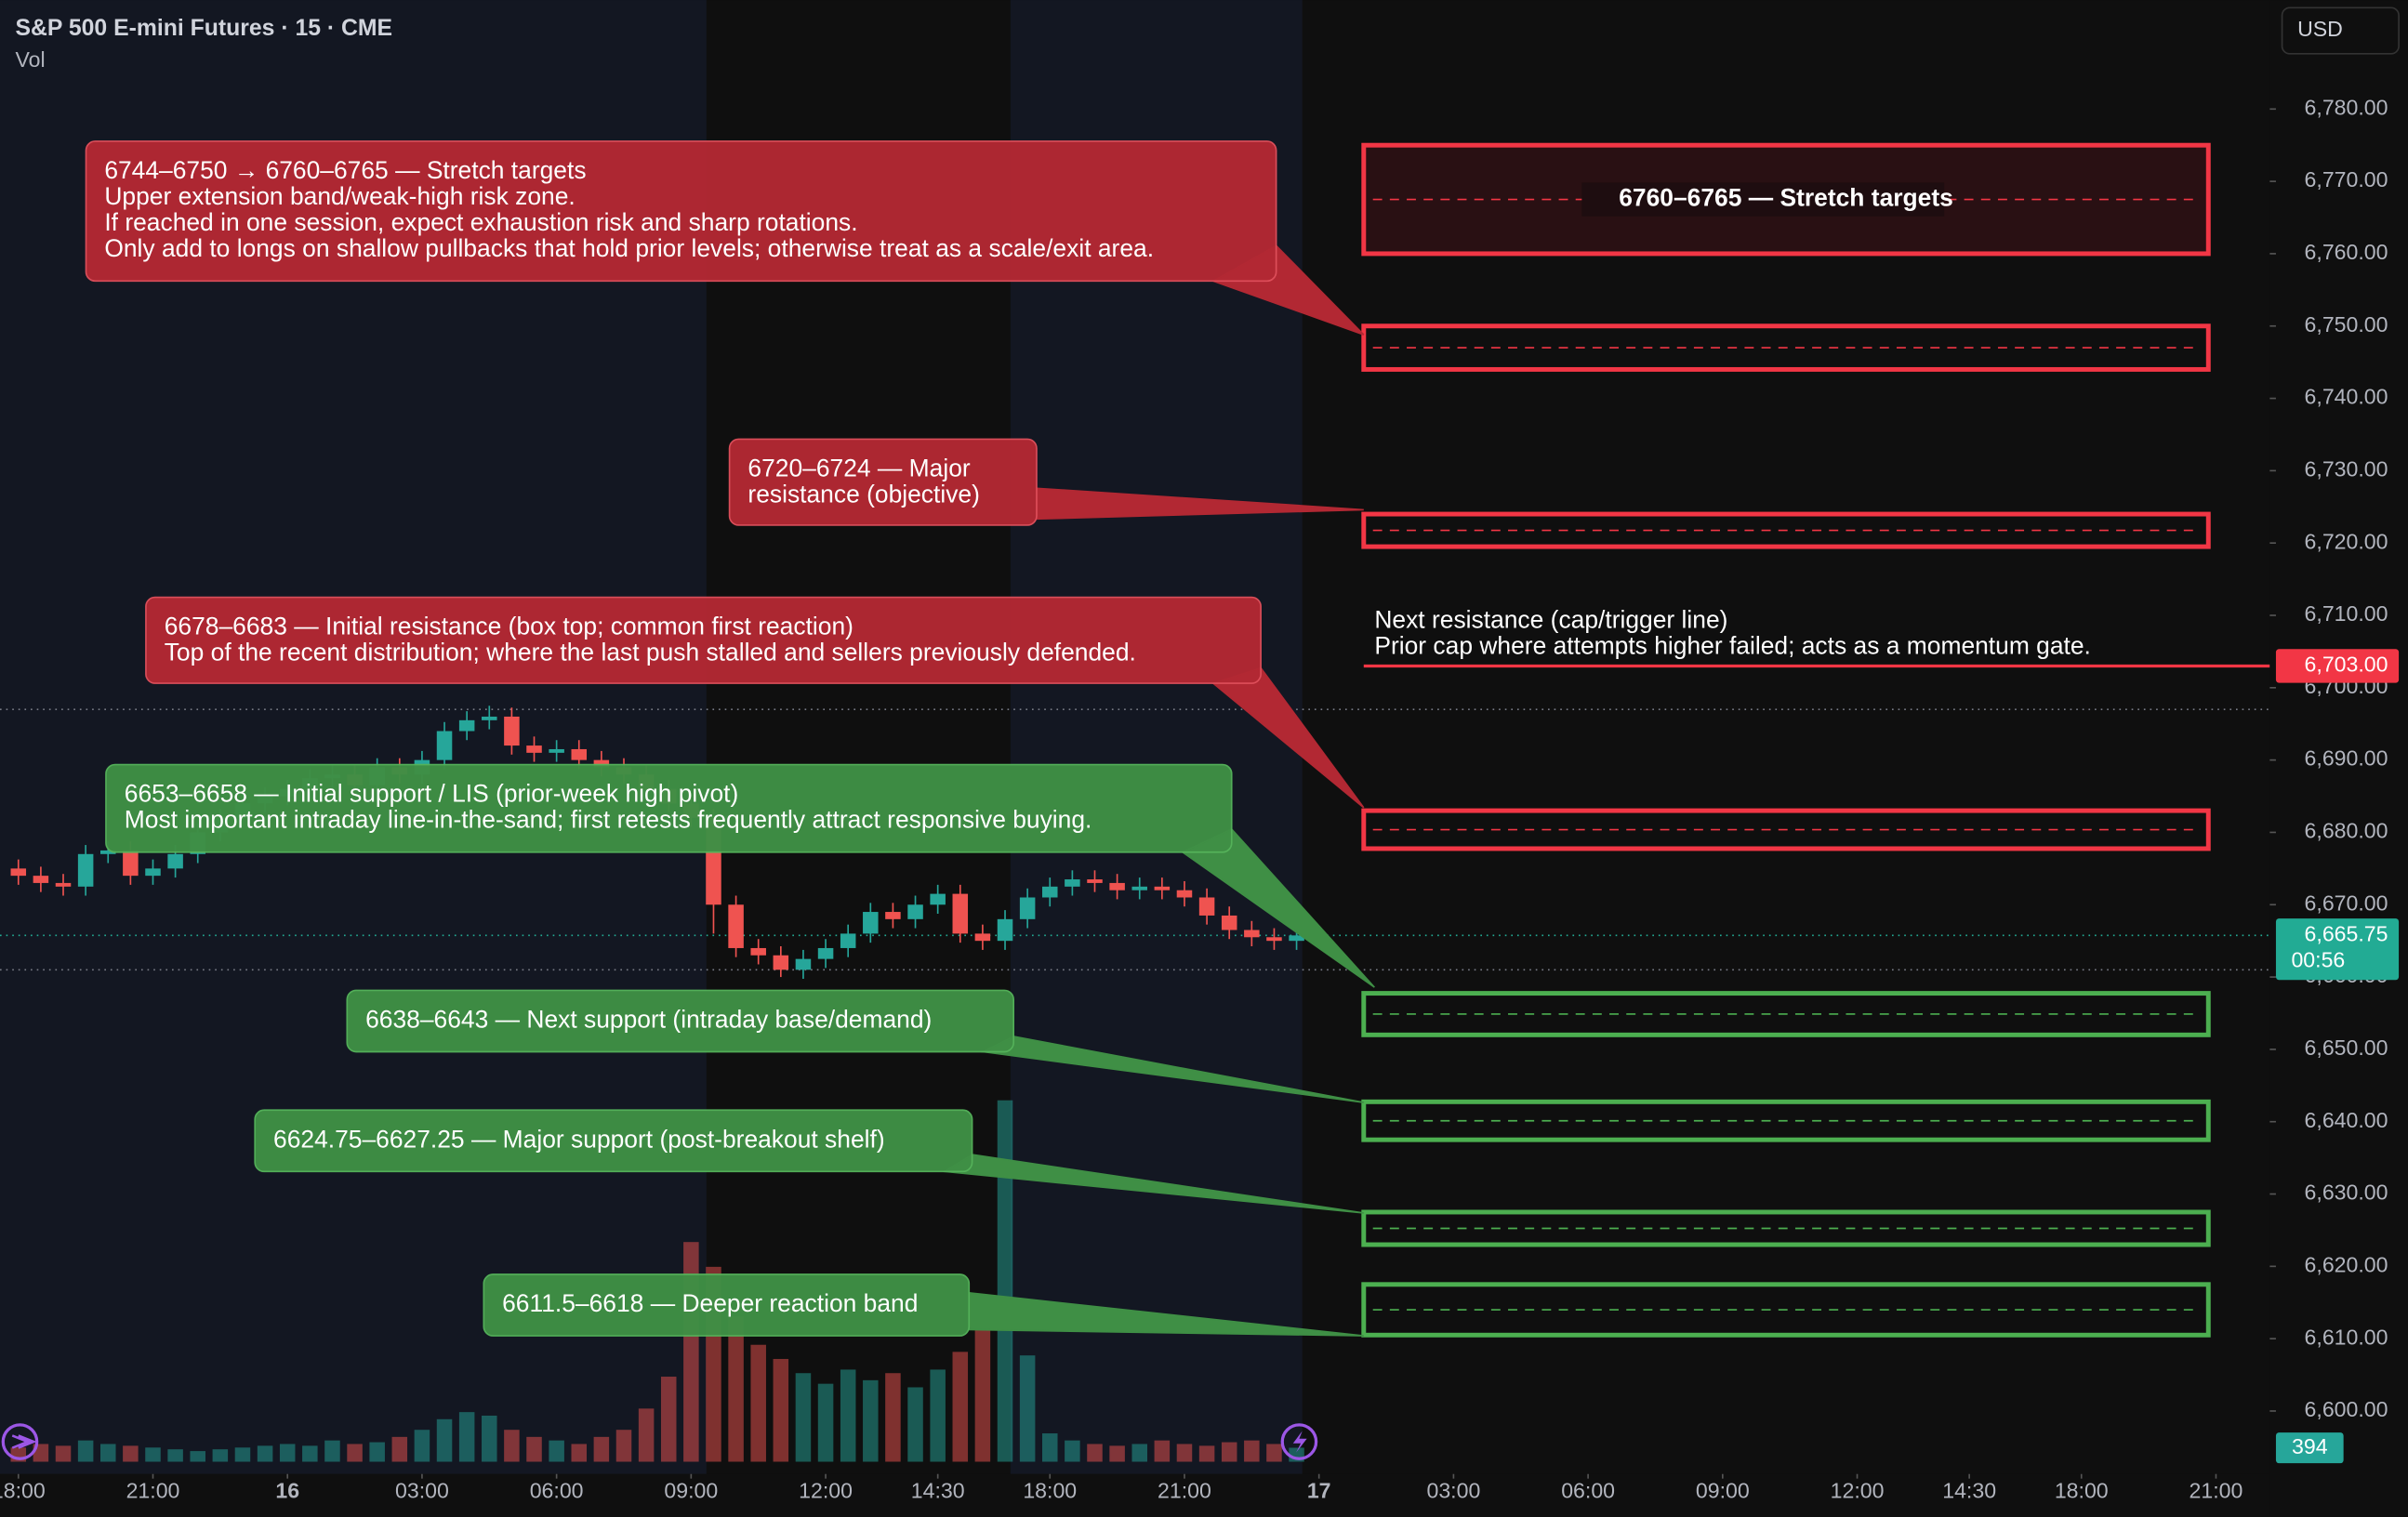  Describe the element at coordinates (2346, 902) in the screenshot. I see `y-tick-label: 6,670.00` at that location.